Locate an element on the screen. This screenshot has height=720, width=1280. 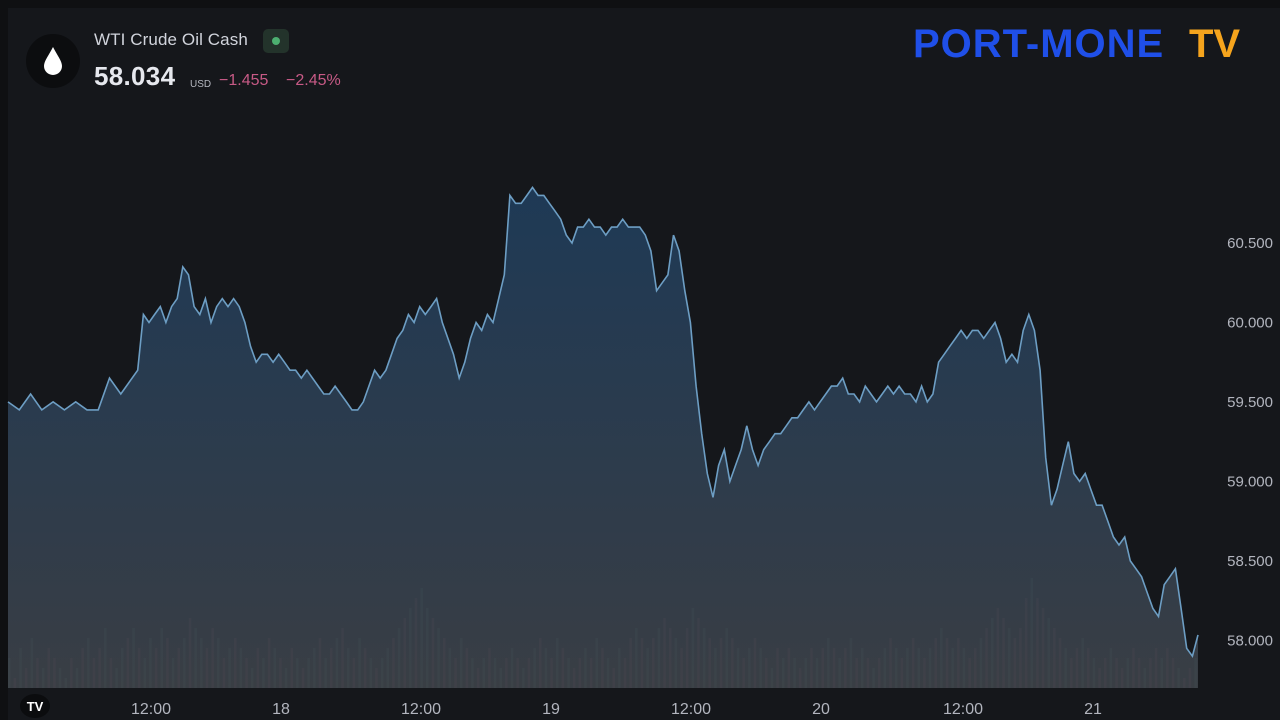
brand-name: PORT-MONE is located at coordinates (1039, 44).